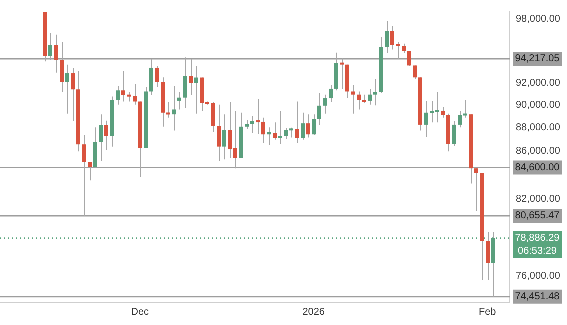  What do you see at coordinates (314, 312) in the screenshot?
I see `x-tick-label: 2026` at bounding box center [314, 312].